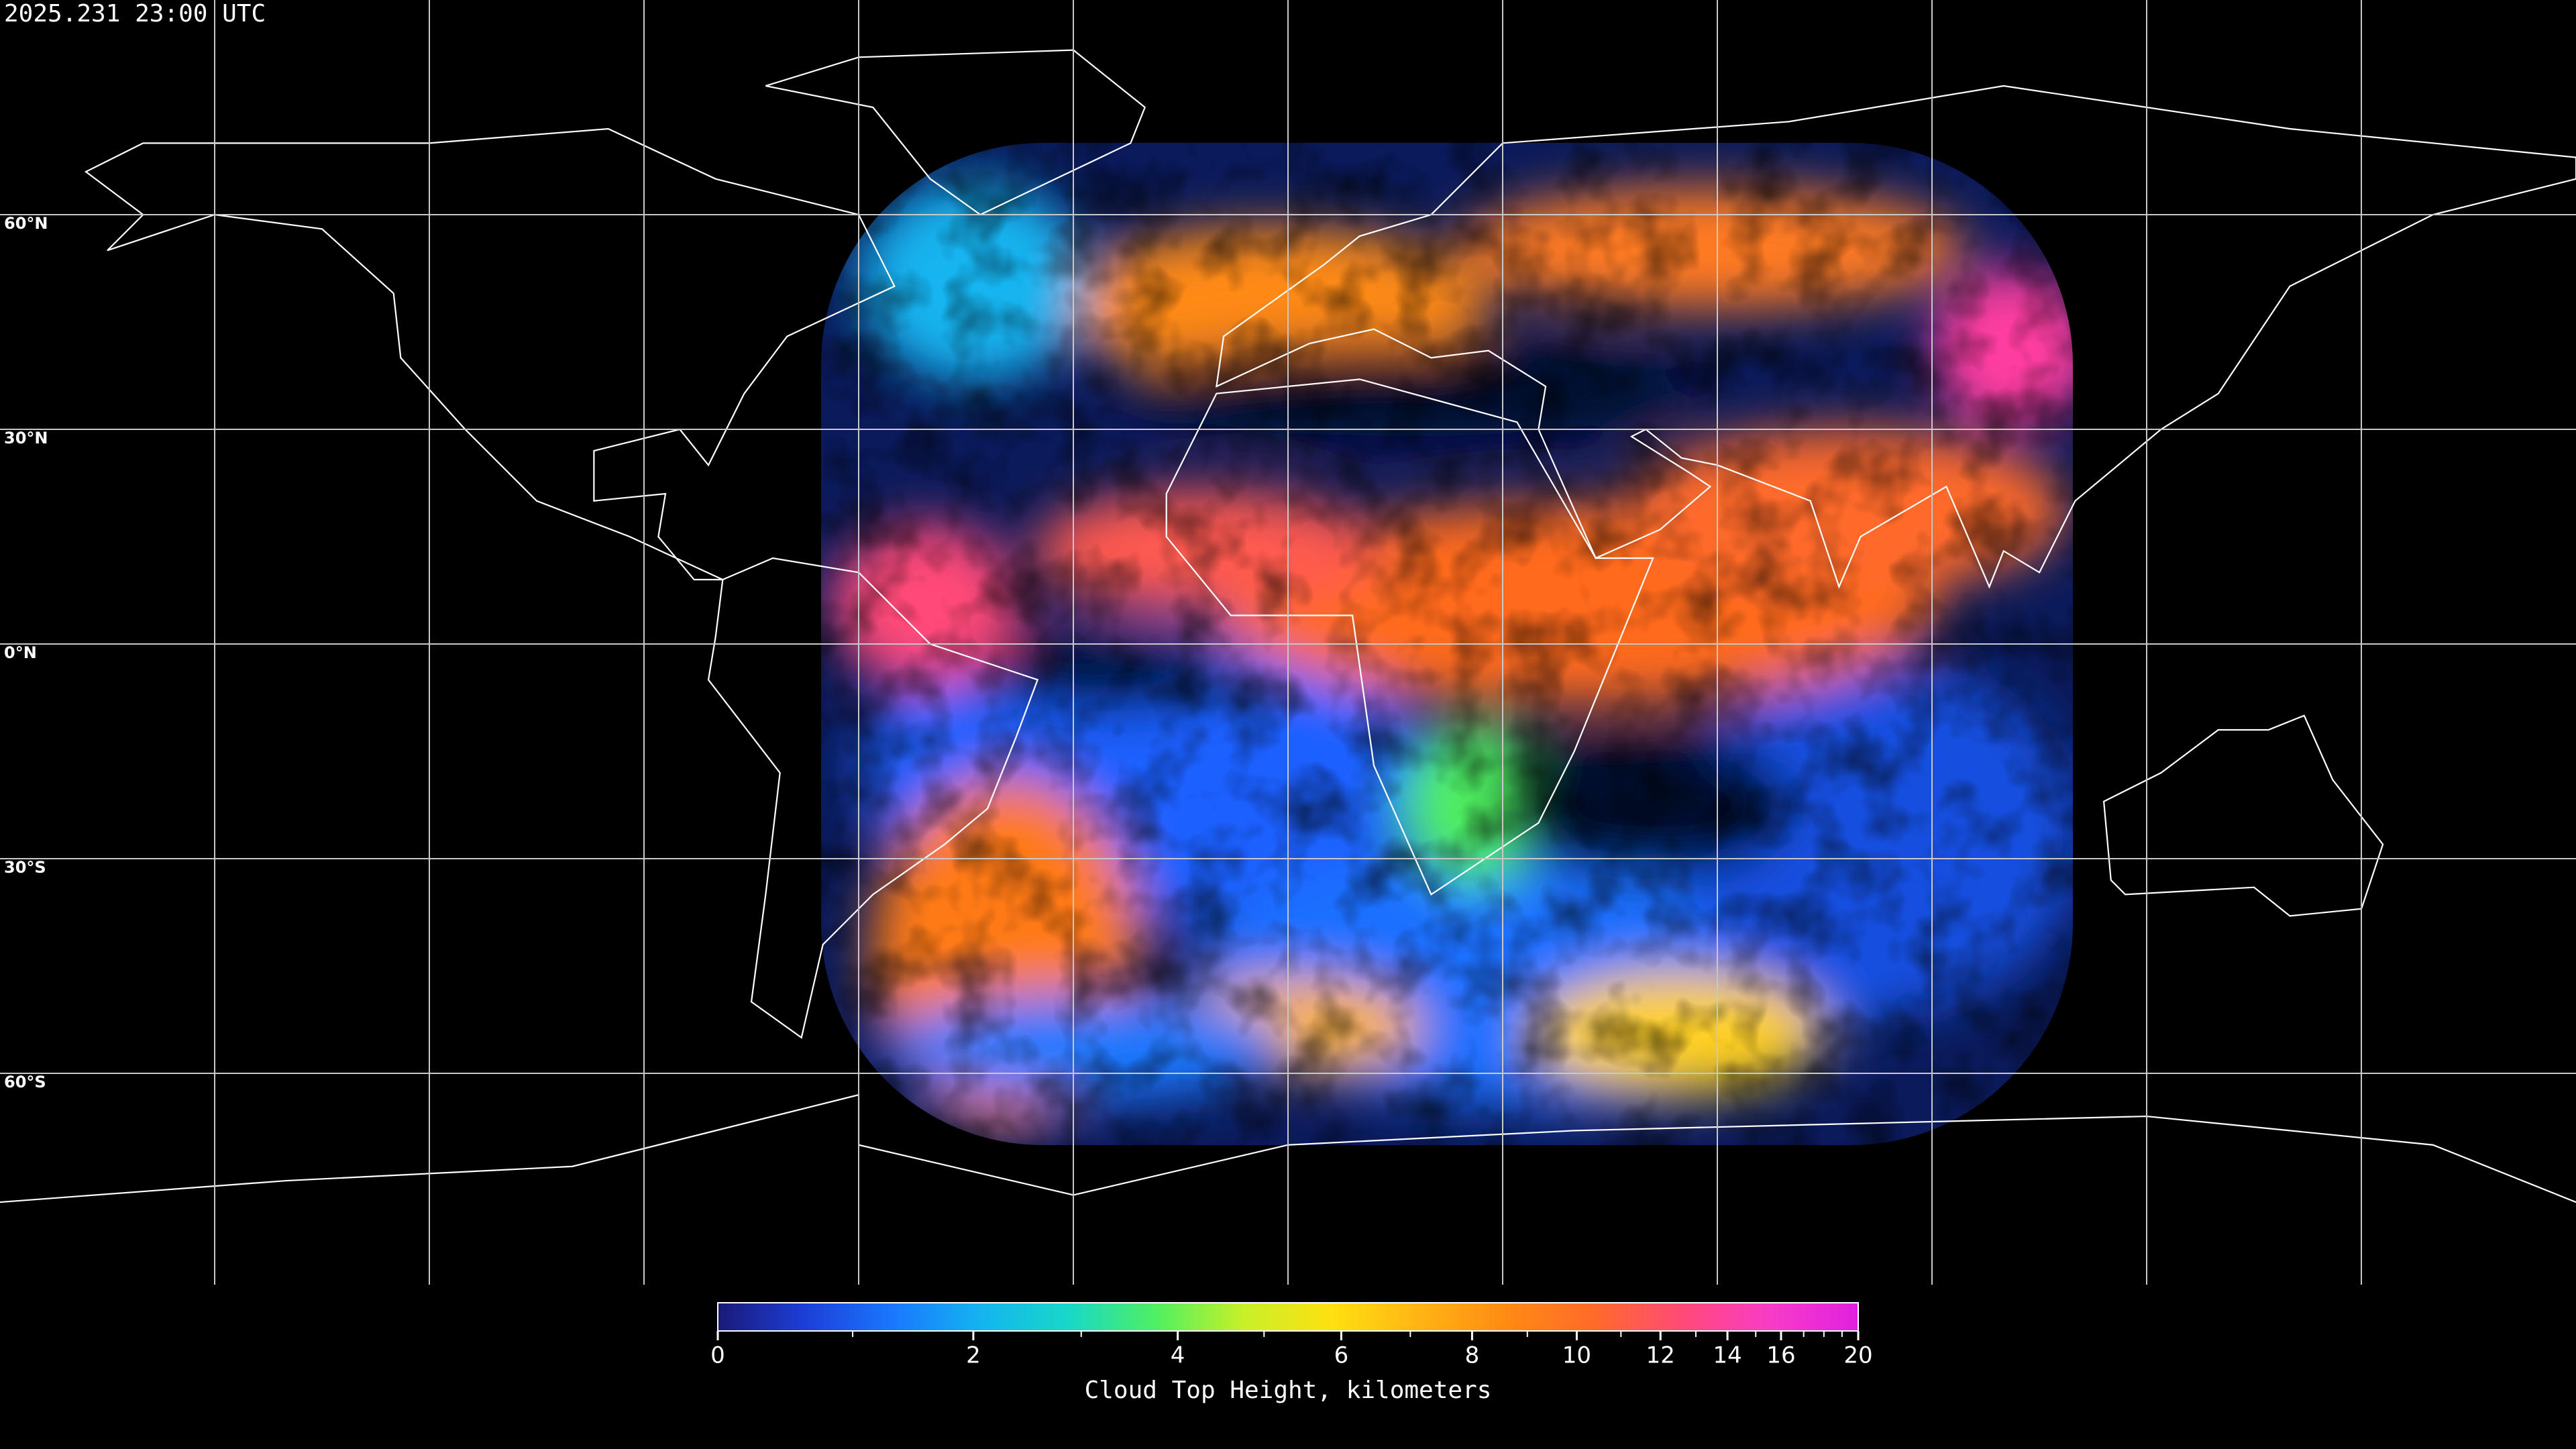  What do you see at coordinates (1780, 1355) in the screenshot?
I see `colorbar-tick-label: 16` at bounding box center [1780, 1355].